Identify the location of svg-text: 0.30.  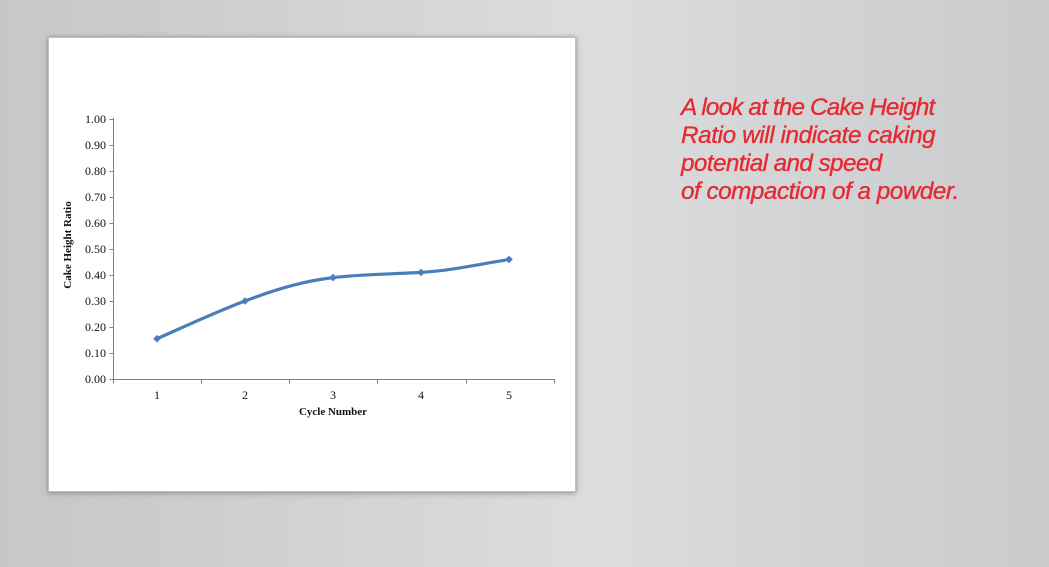
(95, 301).